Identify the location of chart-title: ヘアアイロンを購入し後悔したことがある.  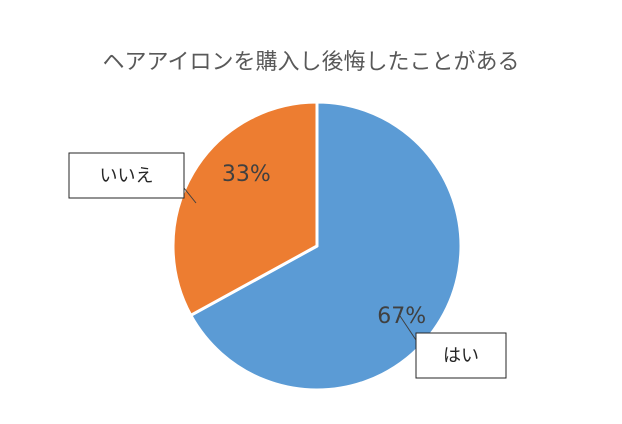
(311, 62).